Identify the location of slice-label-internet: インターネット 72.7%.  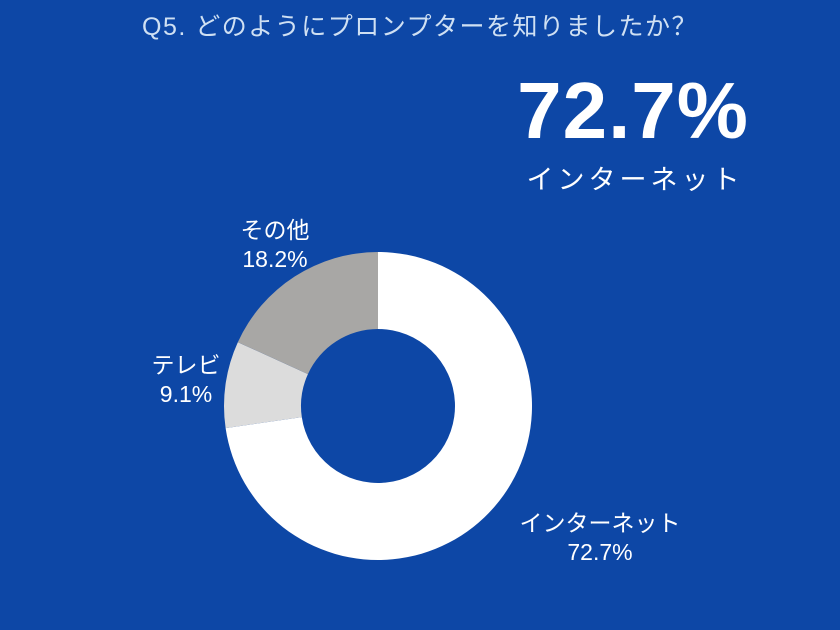
(600, 538).